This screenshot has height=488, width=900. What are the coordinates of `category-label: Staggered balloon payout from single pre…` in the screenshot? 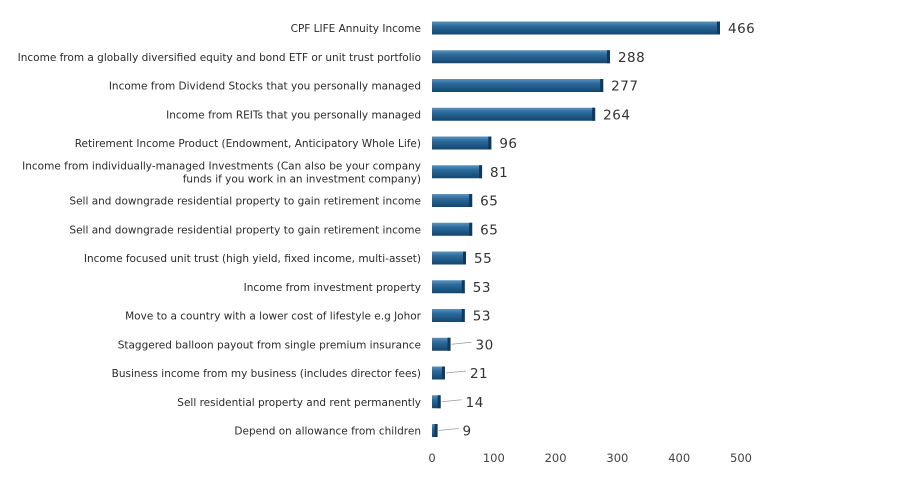 It's located at (269, 345).